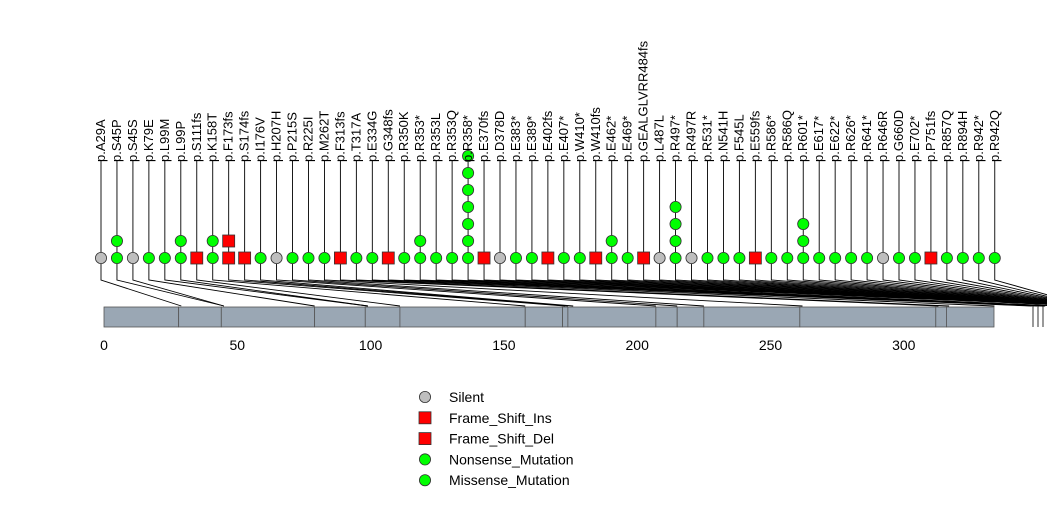  I want to click on mutation-label: p.R358*, so click(467, 138).